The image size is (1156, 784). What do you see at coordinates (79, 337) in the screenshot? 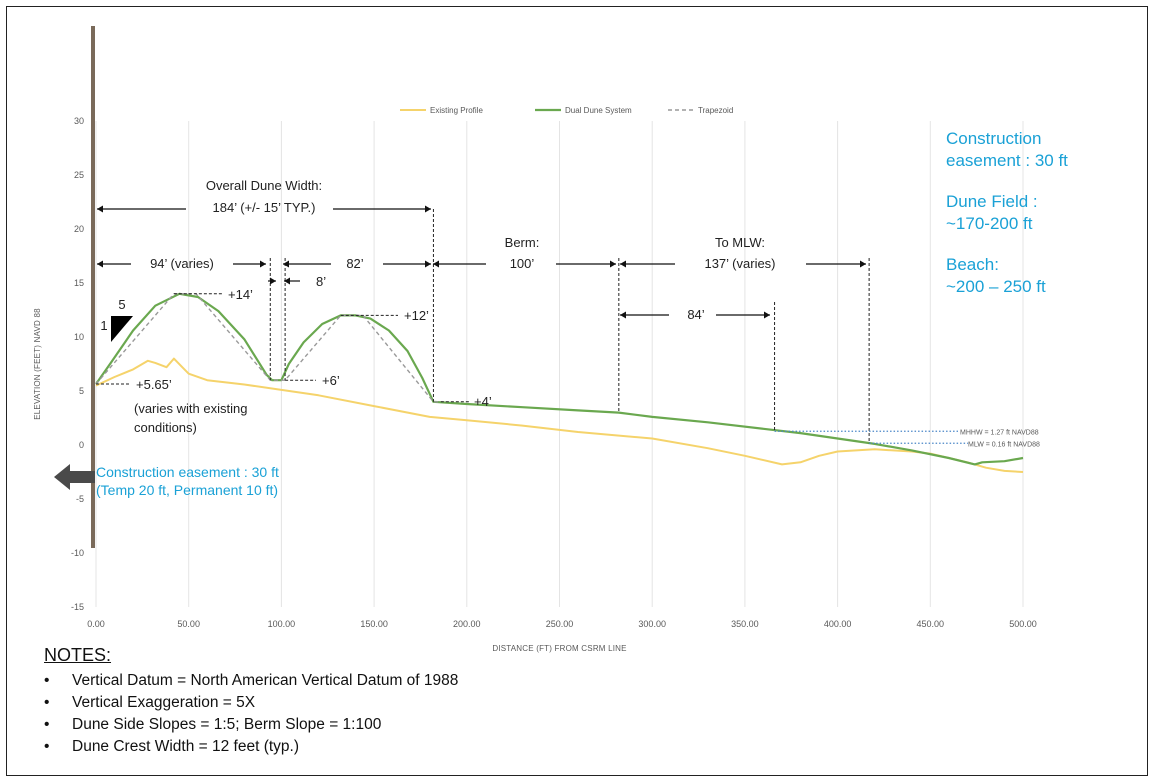
I see `y-tick-label: 10` at bounding box center [79, 337].